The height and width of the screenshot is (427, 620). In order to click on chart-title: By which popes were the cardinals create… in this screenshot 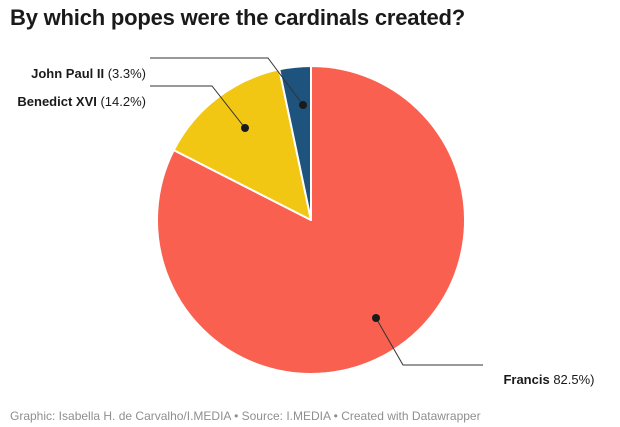, I will do `click(237, 17)`.